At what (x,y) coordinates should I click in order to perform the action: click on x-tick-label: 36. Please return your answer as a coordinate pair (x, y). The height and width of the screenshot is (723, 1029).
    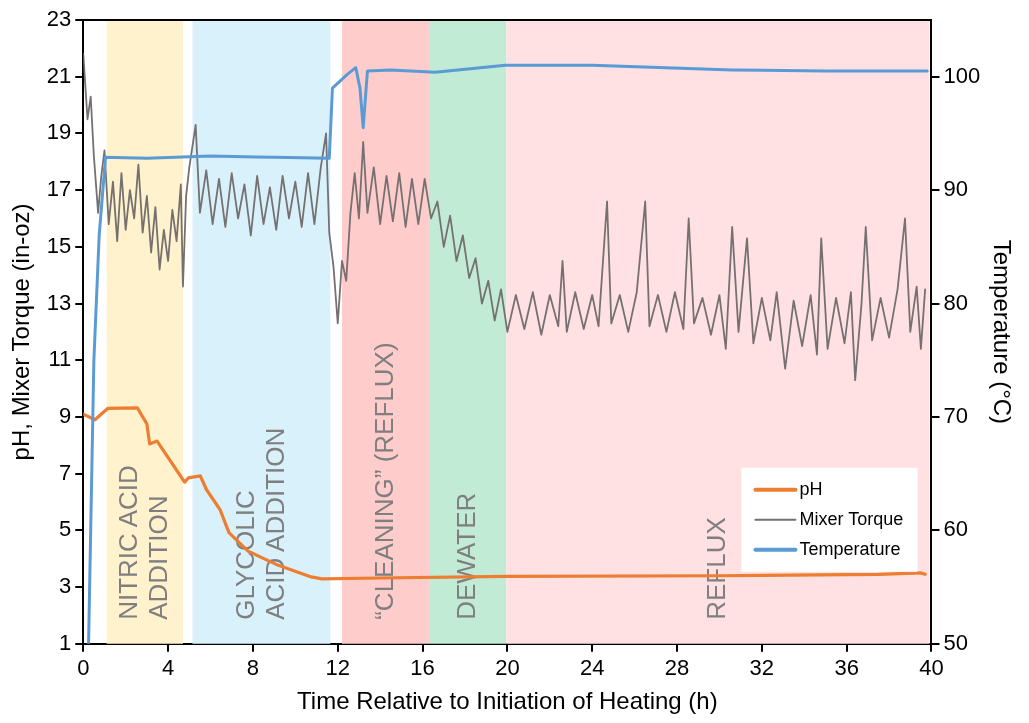
    Looking at the image, I should click on (846, 668).